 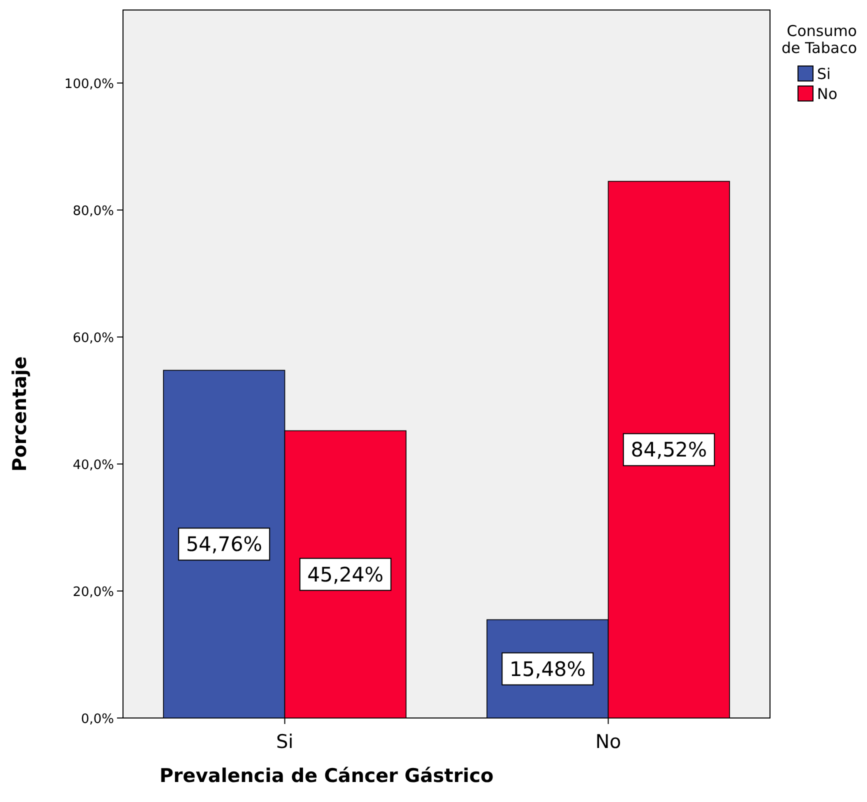 I want to click on legend-label: No, so click(x=827, y=94).